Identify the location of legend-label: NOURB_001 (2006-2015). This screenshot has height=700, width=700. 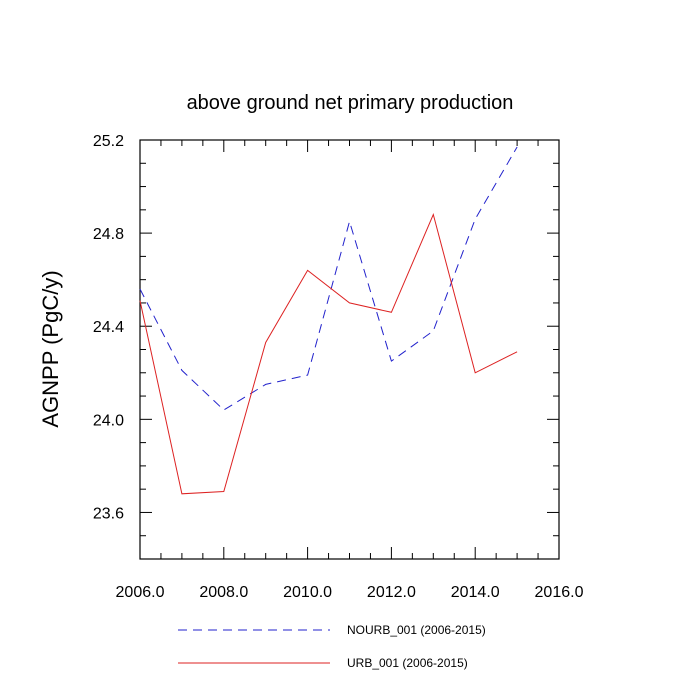
(416, 630).